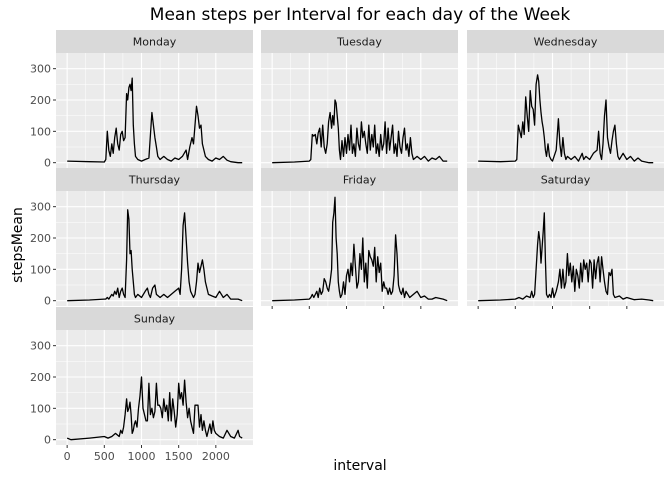 This screenshot has height=480, width=672. Describe the element at coordinates (104, 456) in the screenshot. I see `x-tick-label: 500` at that location.